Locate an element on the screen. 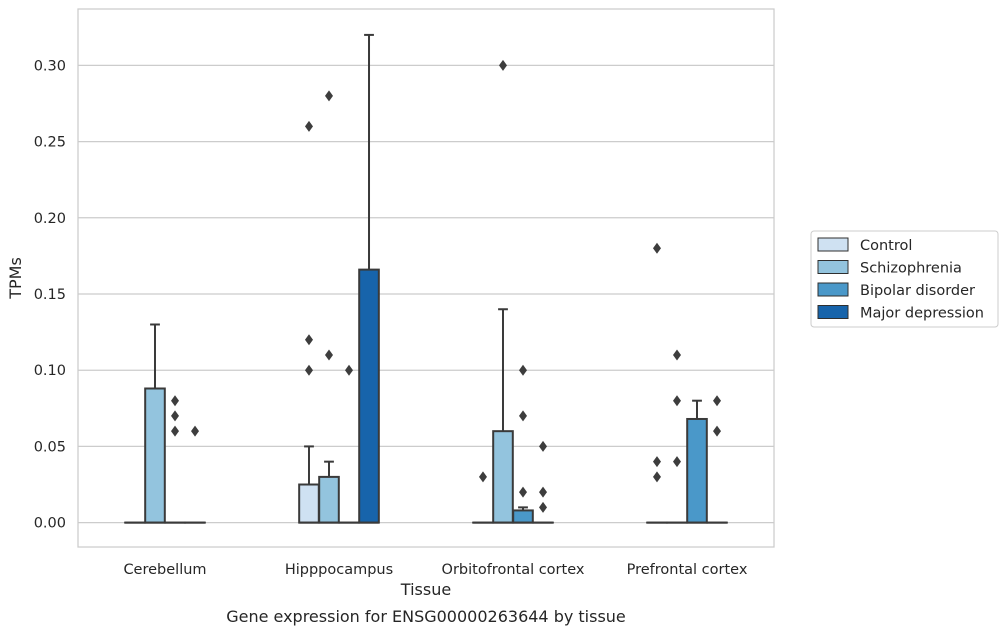  legend-frame is located at coordinates (904, 279).